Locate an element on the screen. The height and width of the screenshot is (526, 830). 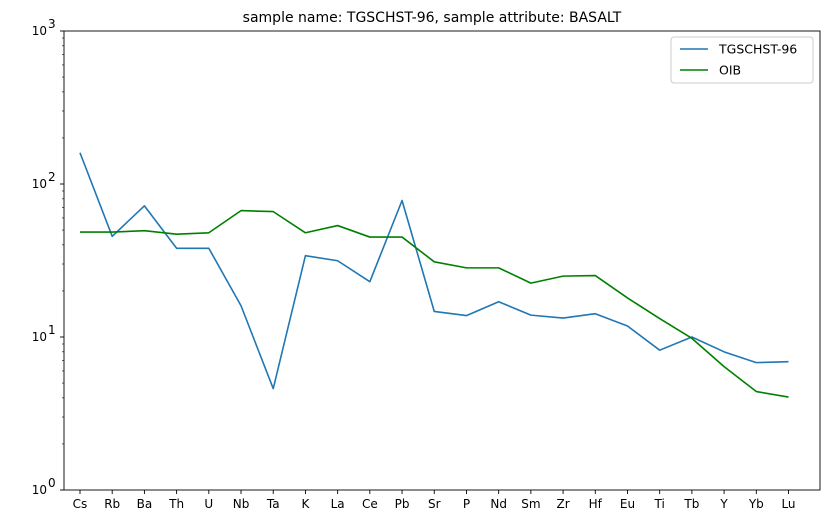
x-tick-label-cs: Cs is located at coordinates (80, 504).